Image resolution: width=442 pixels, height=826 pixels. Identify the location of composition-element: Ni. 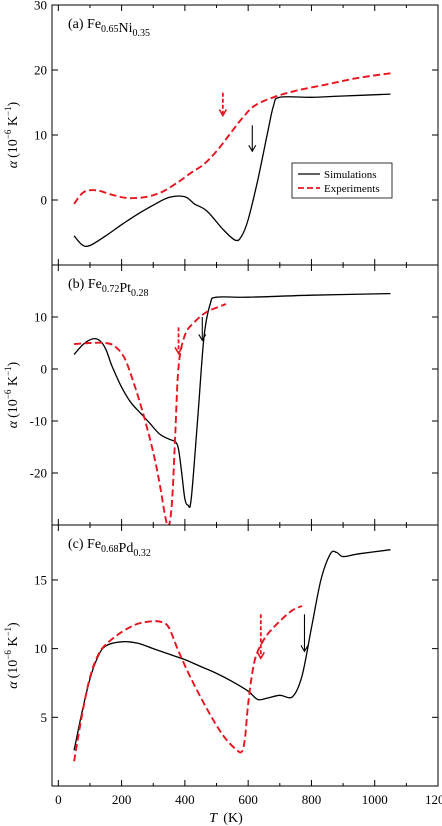
(126, 28).